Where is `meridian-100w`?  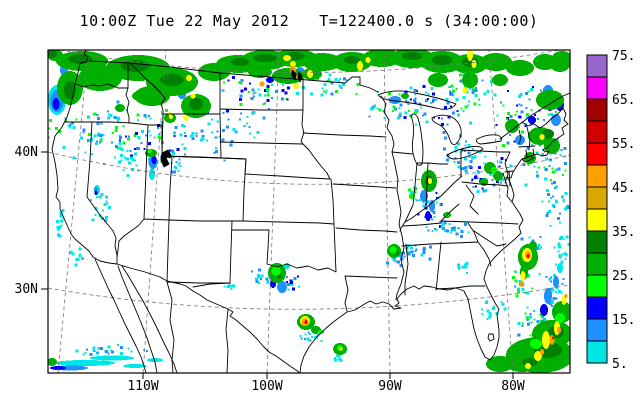
meridian-100w is located at coordinates (273, 211).